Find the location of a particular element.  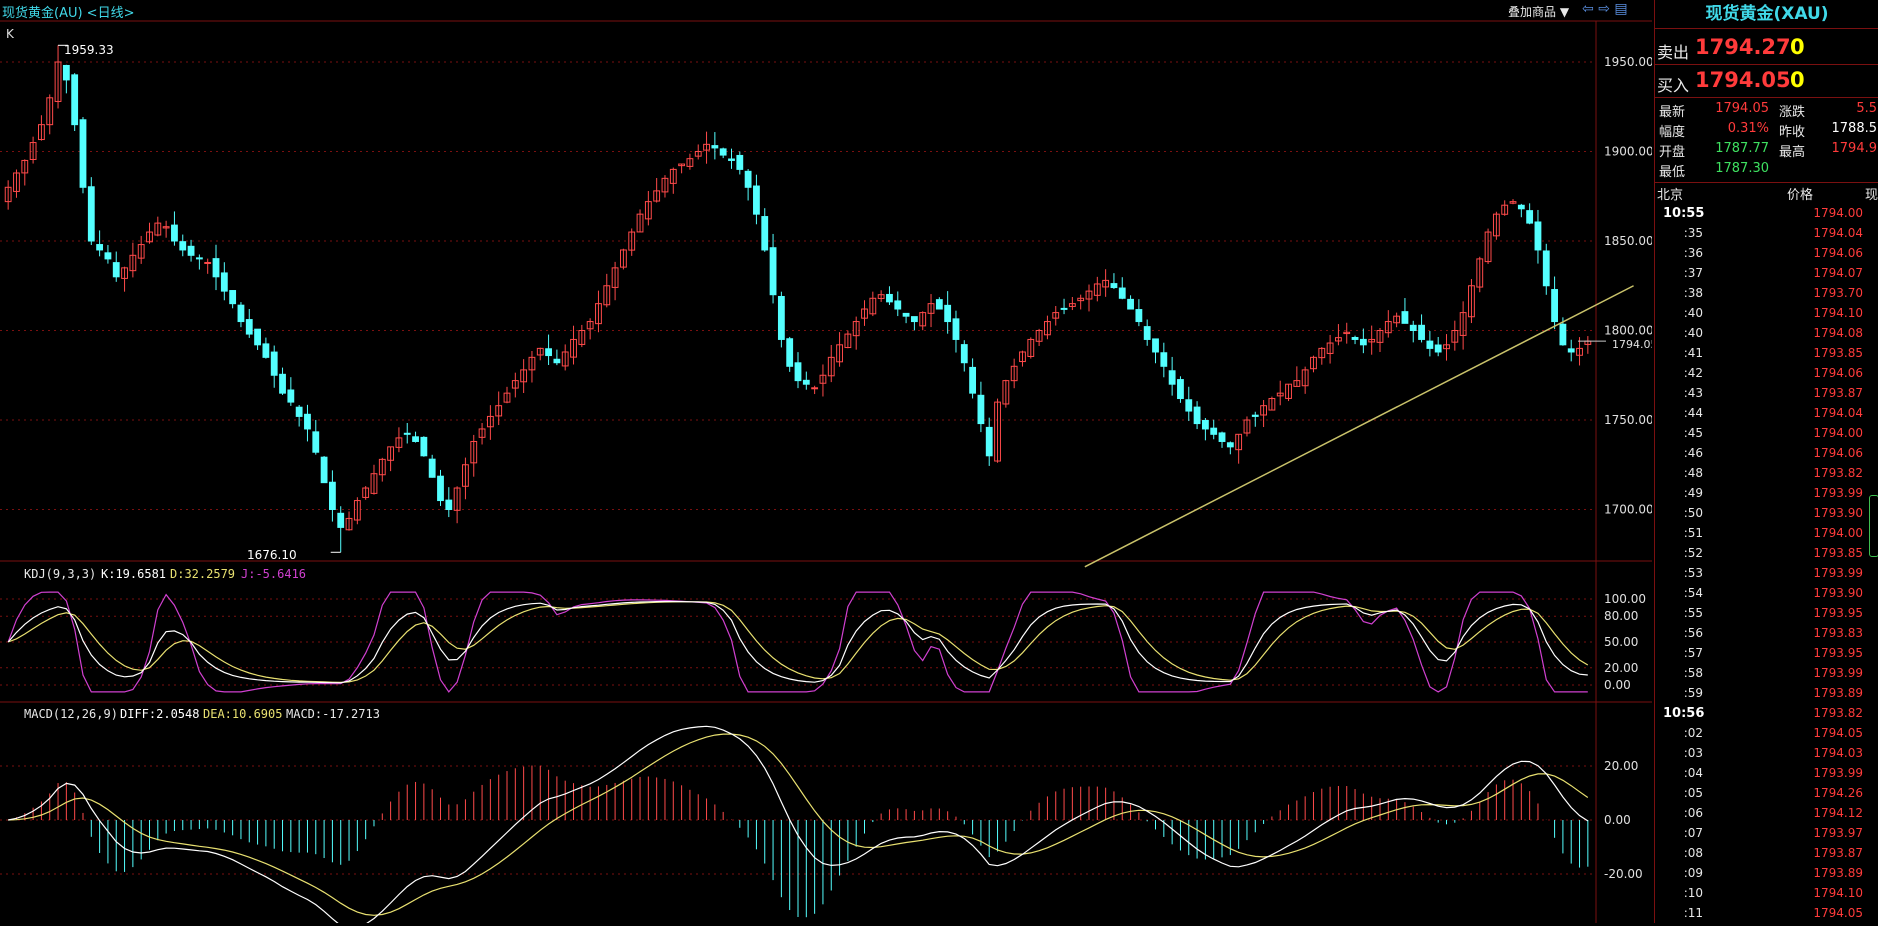

right-arrow-icon: ⇨ is located at coordinates (1604, 9).